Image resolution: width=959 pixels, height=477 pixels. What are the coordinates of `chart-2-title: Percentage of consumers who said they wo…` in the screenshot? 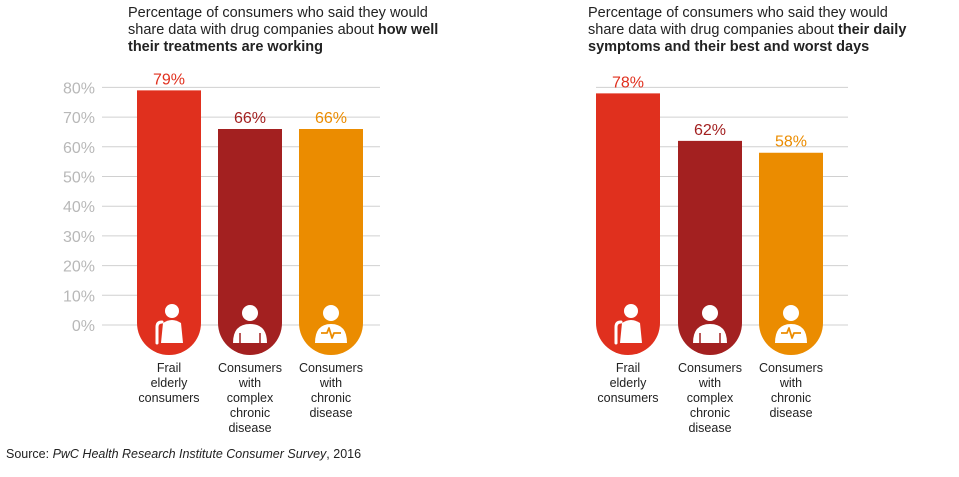 It's located at (747, 30).